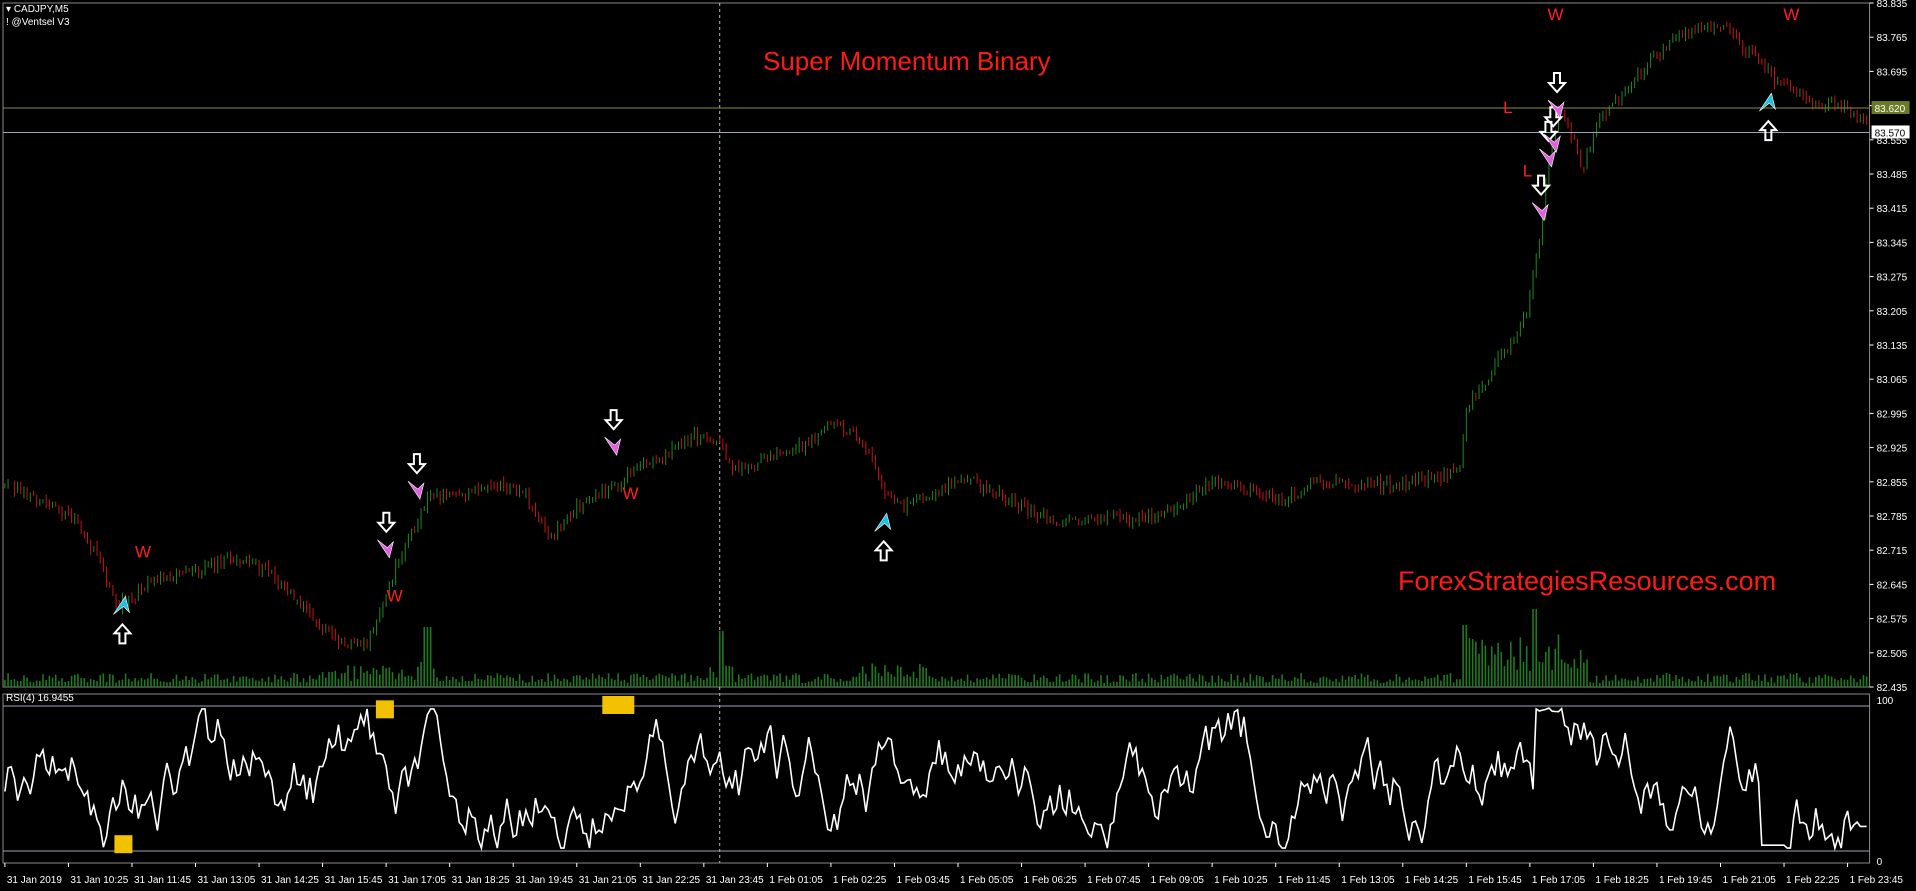 This screenshot has width=1916, height=891. I want to click on time-axis-label: 1 Feb 14:25, so click(1432, 880).